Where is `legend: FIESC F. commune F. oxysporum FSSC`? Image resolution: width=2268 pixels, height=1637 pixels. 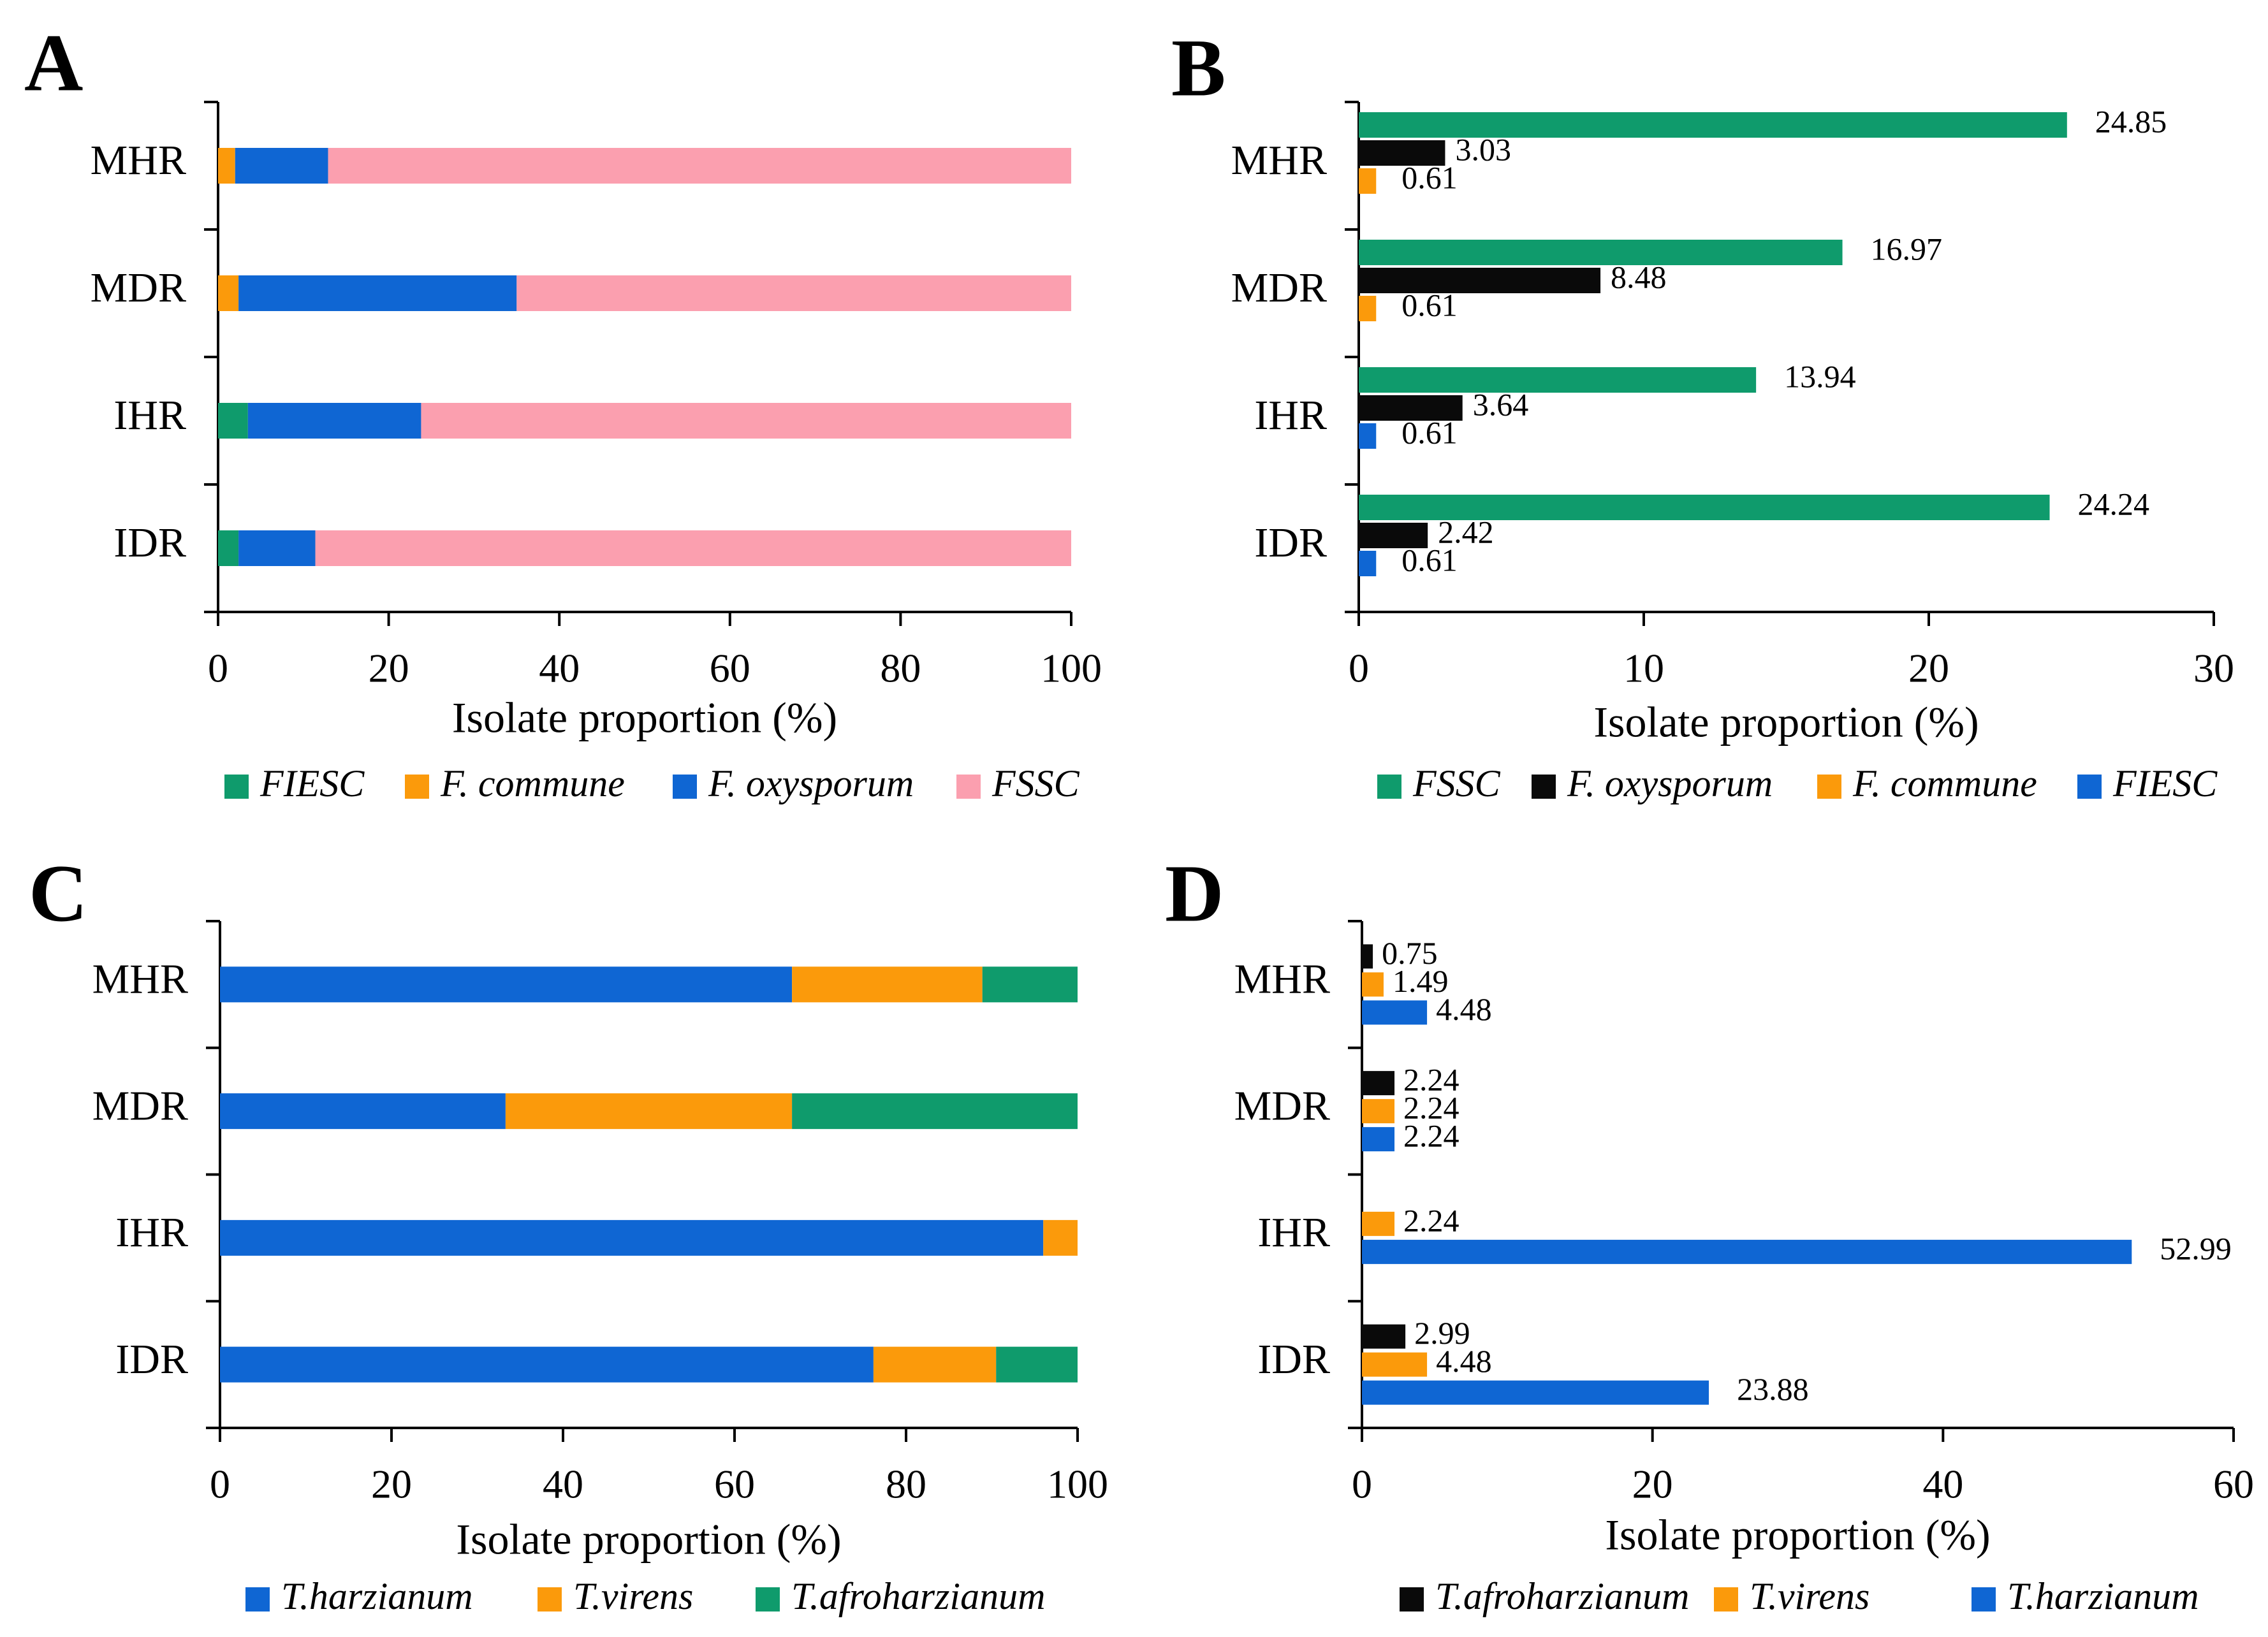
legend: FIESC F. commune F. oxysporum FSSC is located at coordinates (652, 783).